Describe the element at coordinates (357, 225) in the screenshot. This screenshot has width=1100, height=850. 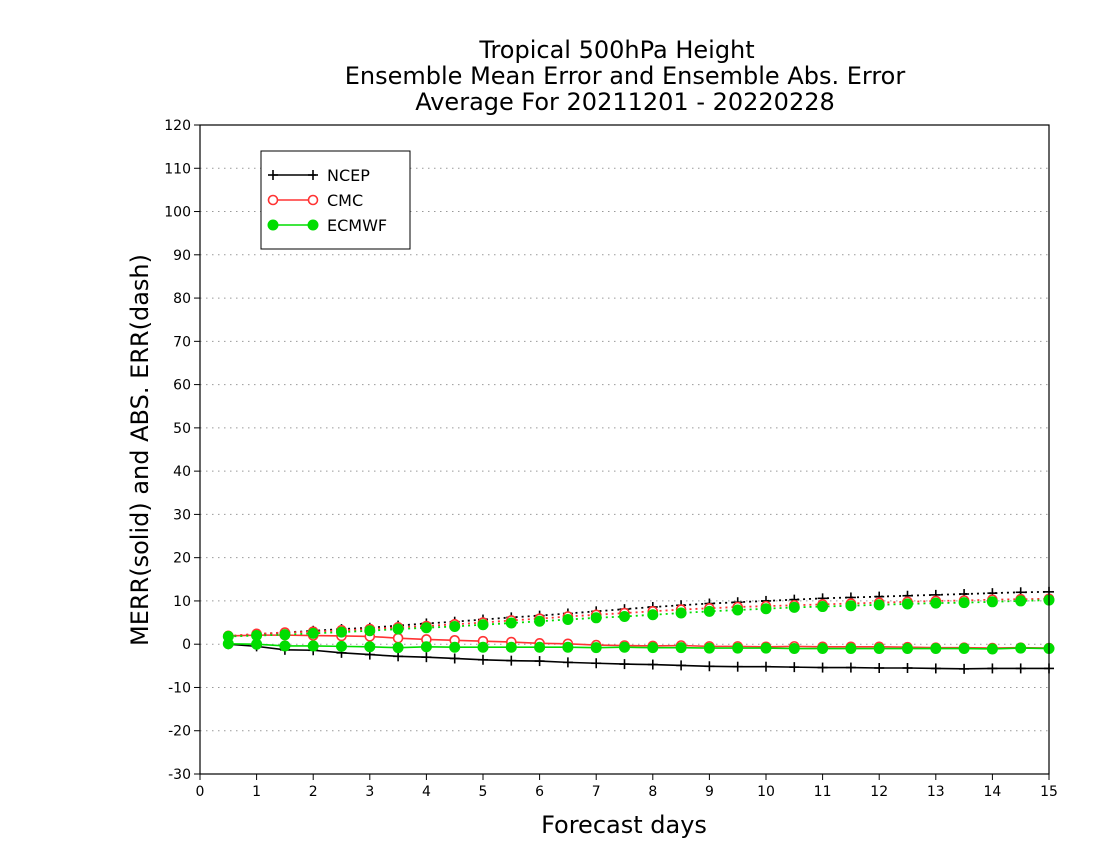
I see `legend-label-ecmwf: ECMWF` at that location.